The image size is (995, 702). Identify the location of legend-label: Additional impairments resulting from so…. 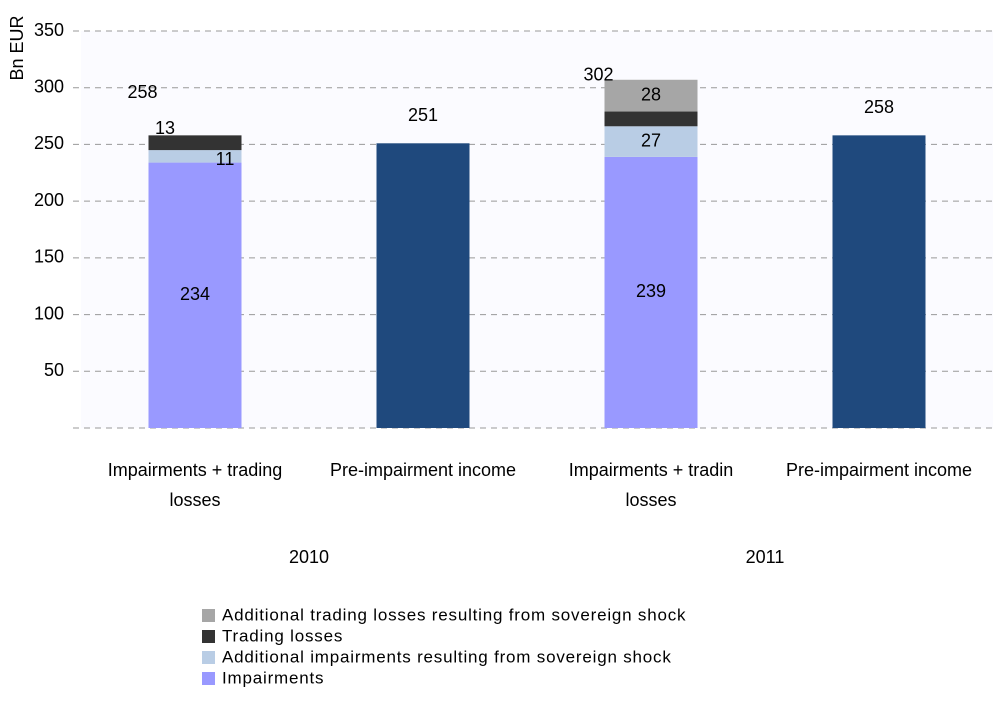
(447, 656).